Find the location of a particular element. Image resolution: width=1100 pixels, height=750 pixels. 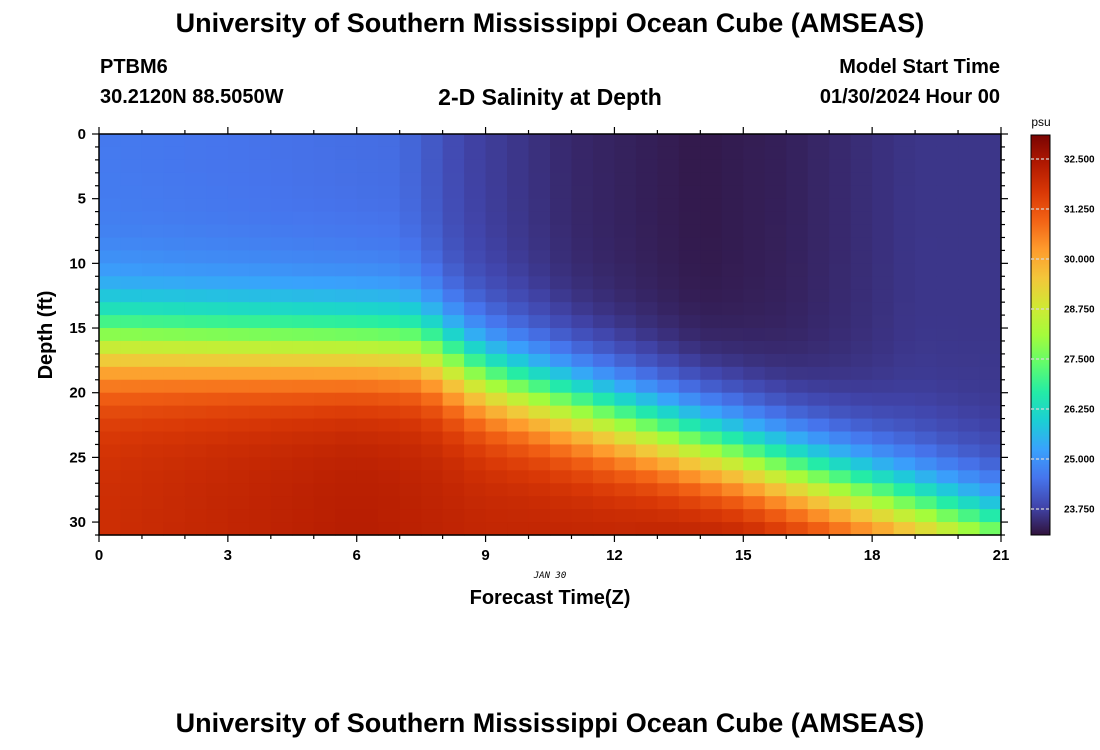

colorbar-tick-label: 26.250 is located at coordinates (1079, 410).